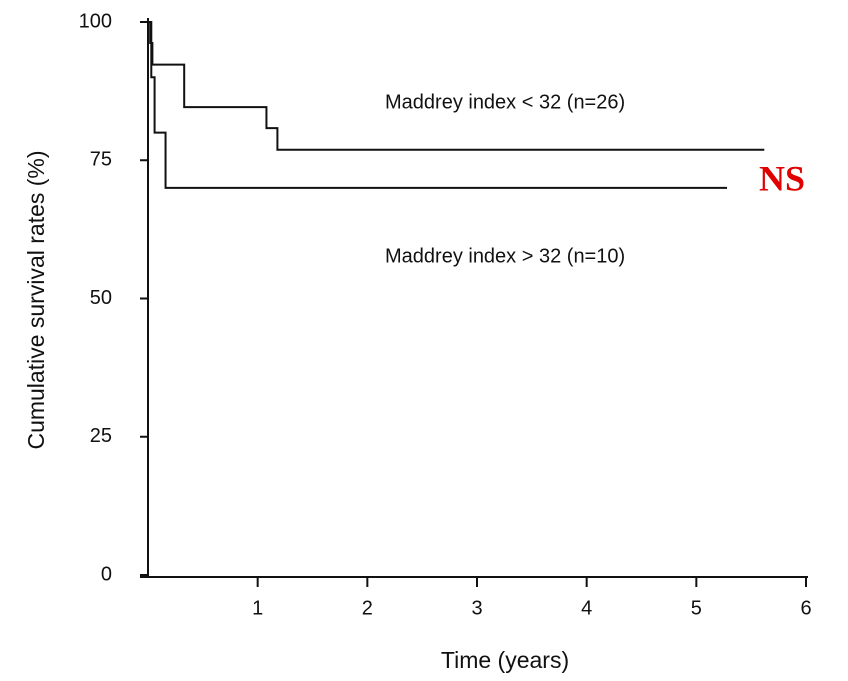 This screenshot has width=848, height=681. What do you see at coordinates (782, 178) in the screenshot?
I see `annotation: NS` at bounding box center [782, 178].